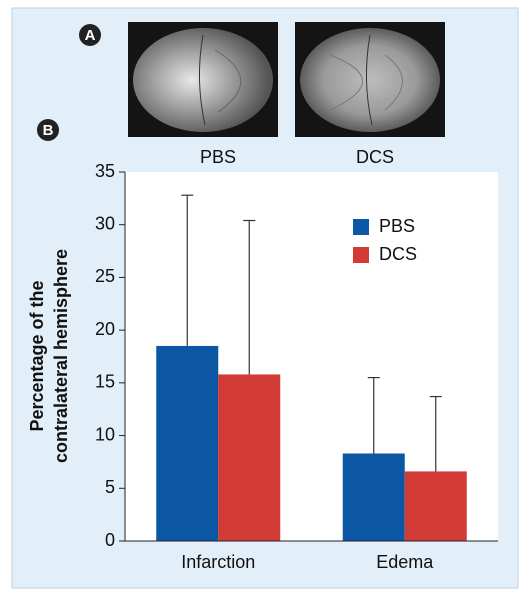 Image resolution: width=528 pixels, height=604 pixels. What do you see at coordinates (398, 254) in the screenshot?
I see `legend-label: DCS` at bounding box center [398, 254].